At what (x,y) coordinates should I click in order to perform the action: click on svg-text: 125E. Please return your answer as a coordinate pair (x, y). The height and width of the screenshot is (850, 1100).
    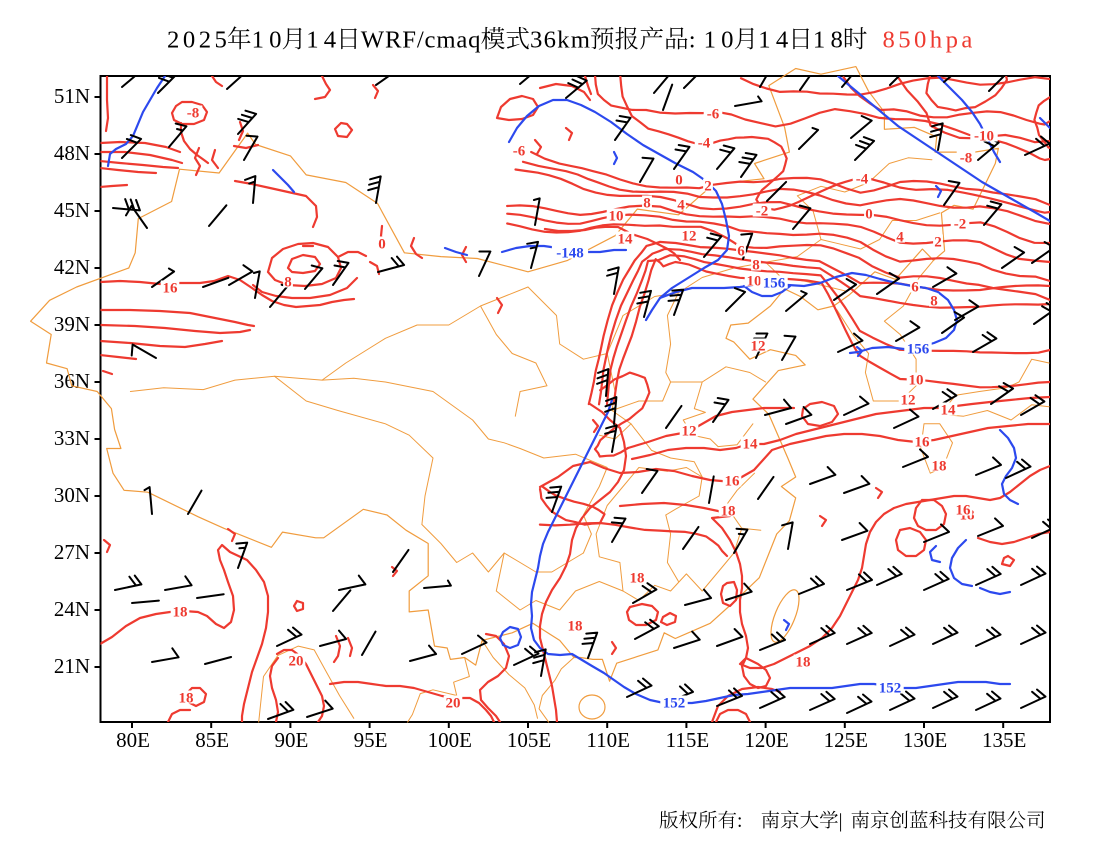
    Looking at the image, I should click on (846, 740).